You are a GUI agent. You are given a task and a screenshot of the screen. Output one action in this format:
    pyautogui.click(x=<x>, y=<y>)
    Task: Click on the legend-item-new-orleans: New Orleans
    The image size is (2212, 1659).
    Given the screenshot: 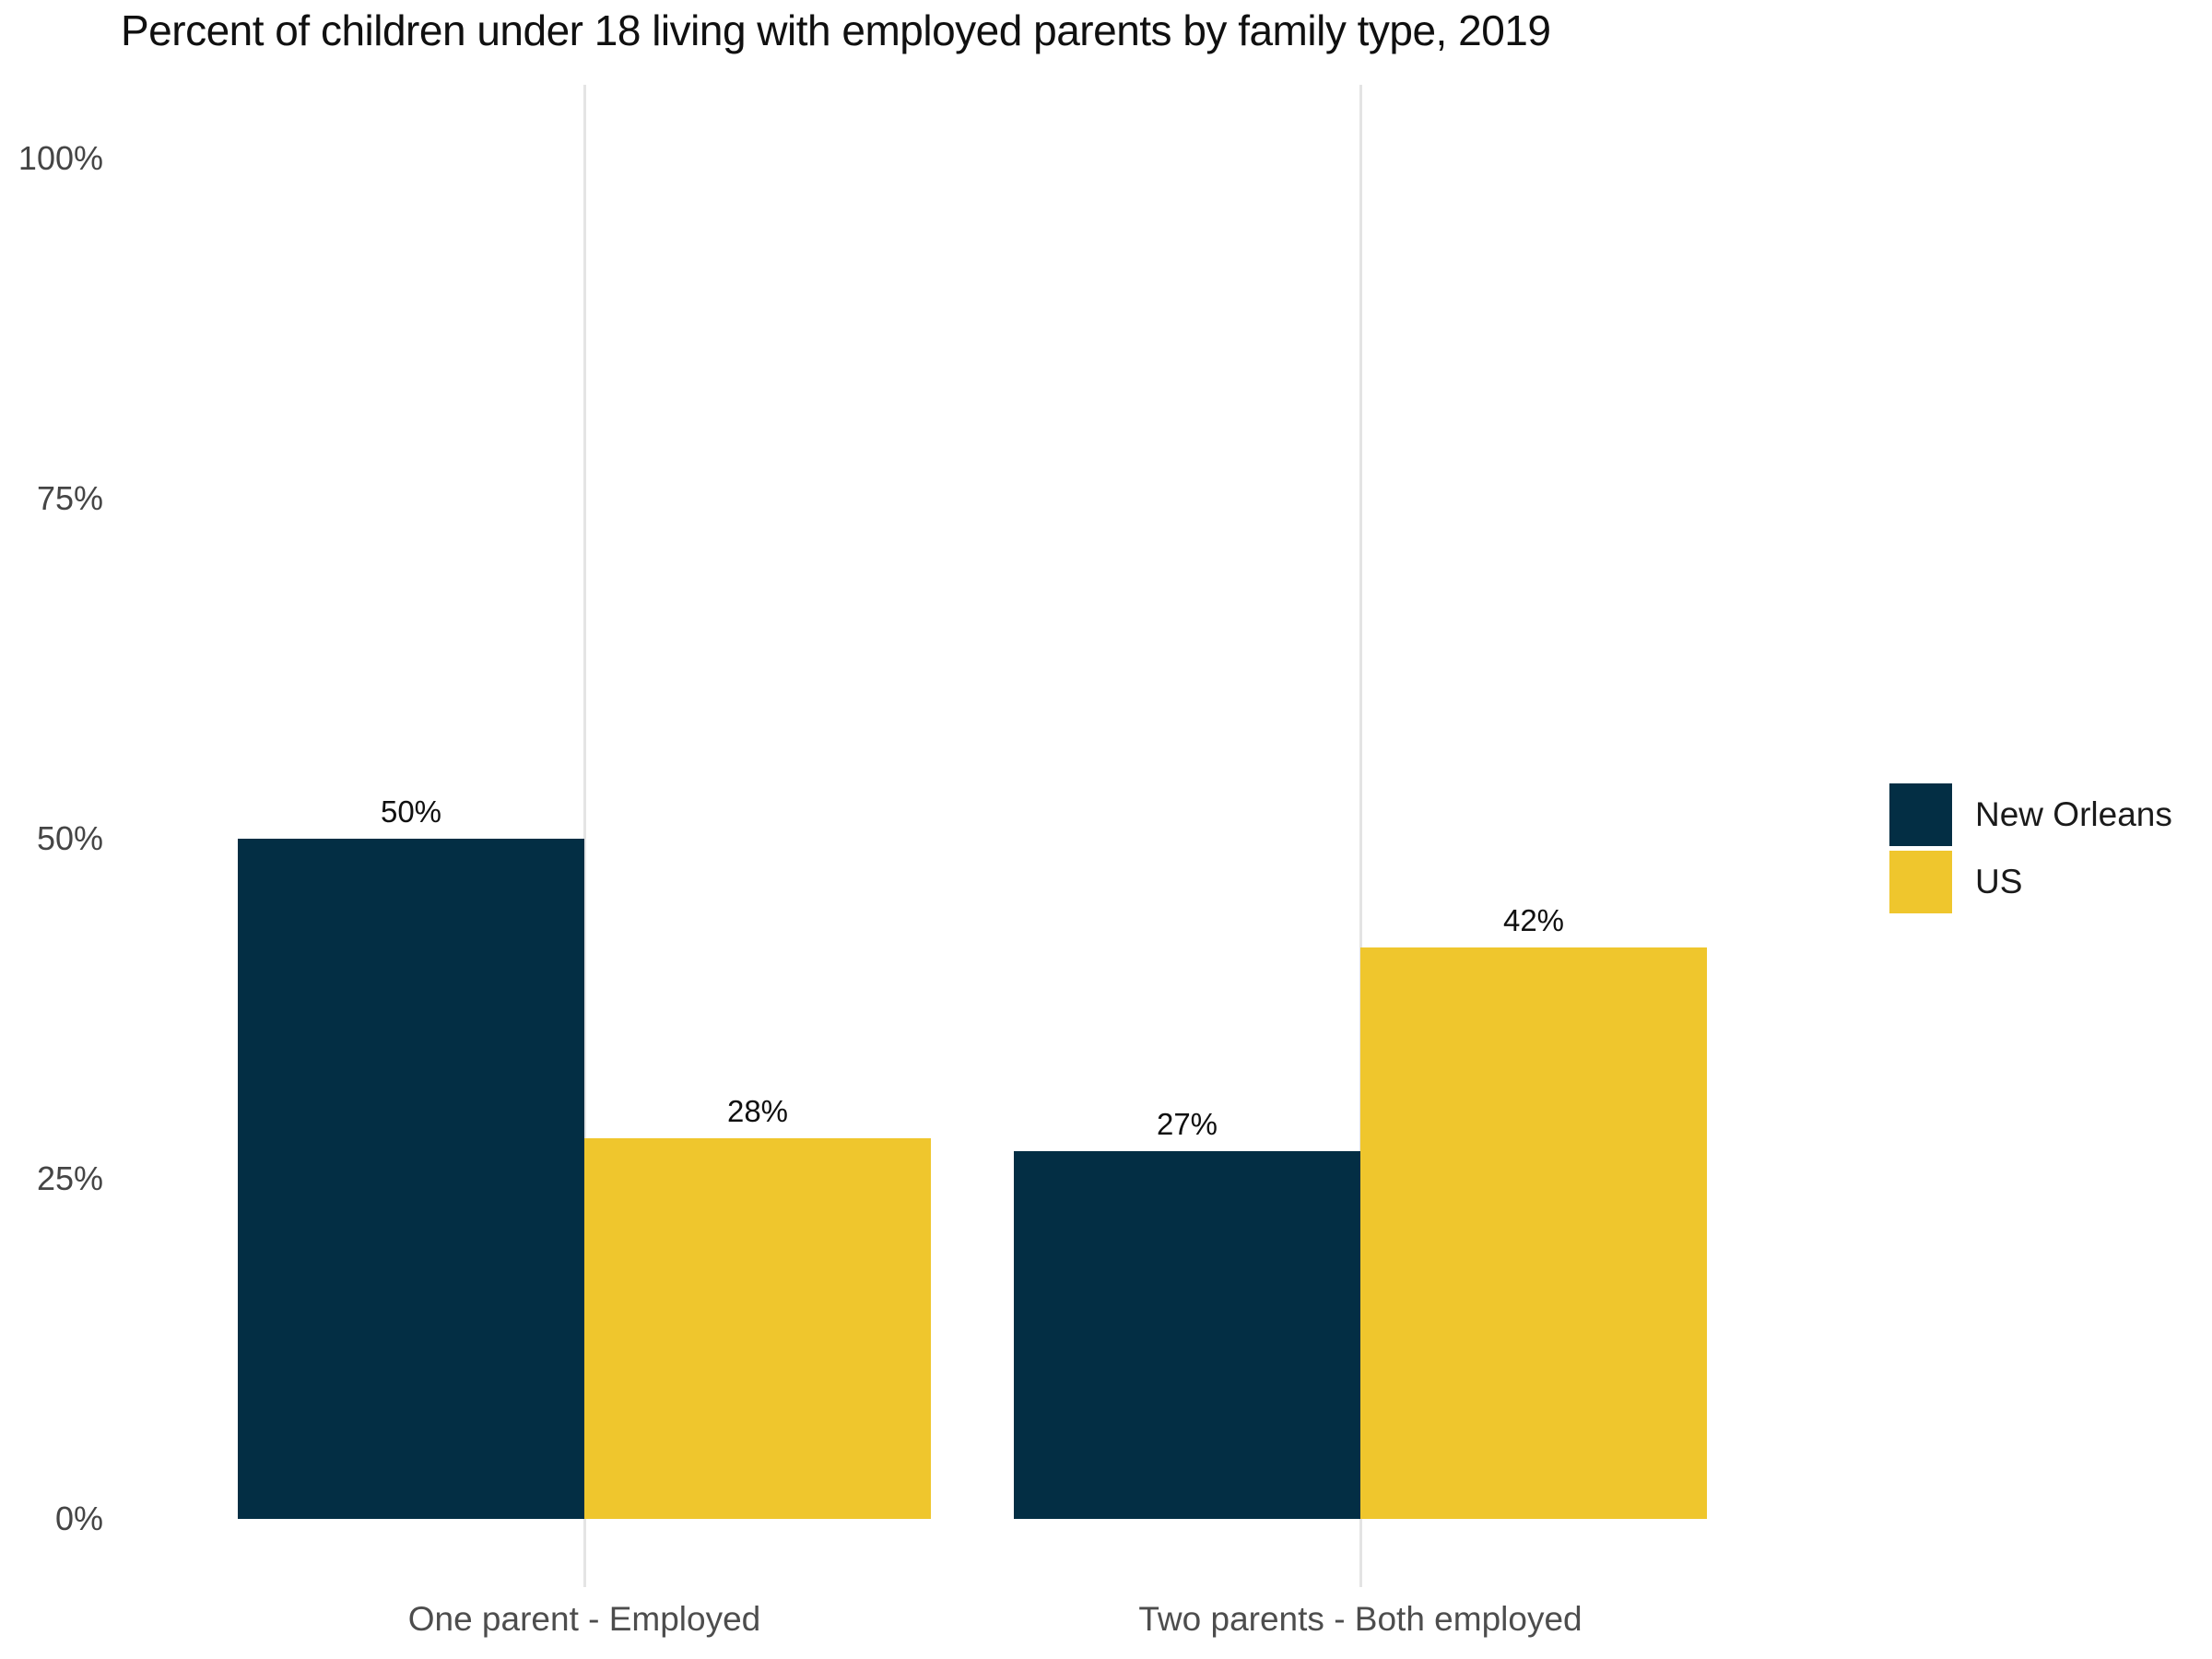 What is the action you would take?
    pyautogui.click(x=2030, y=814)
    